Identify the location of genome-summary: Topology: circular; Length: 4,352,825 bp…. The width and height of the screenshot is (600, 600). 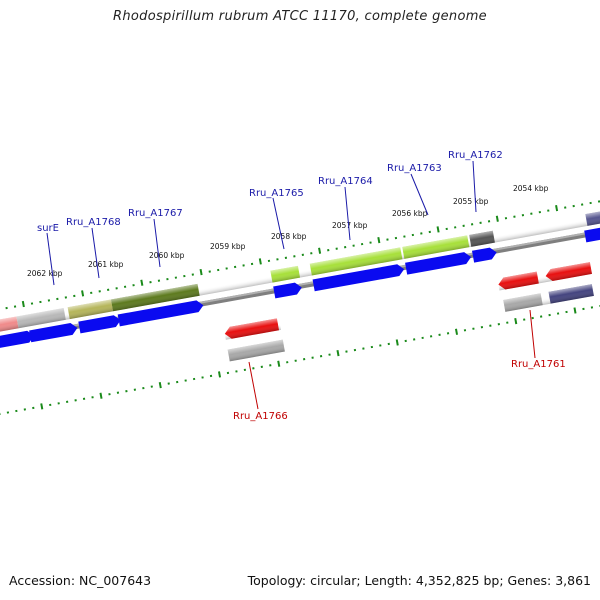
(419, 580).